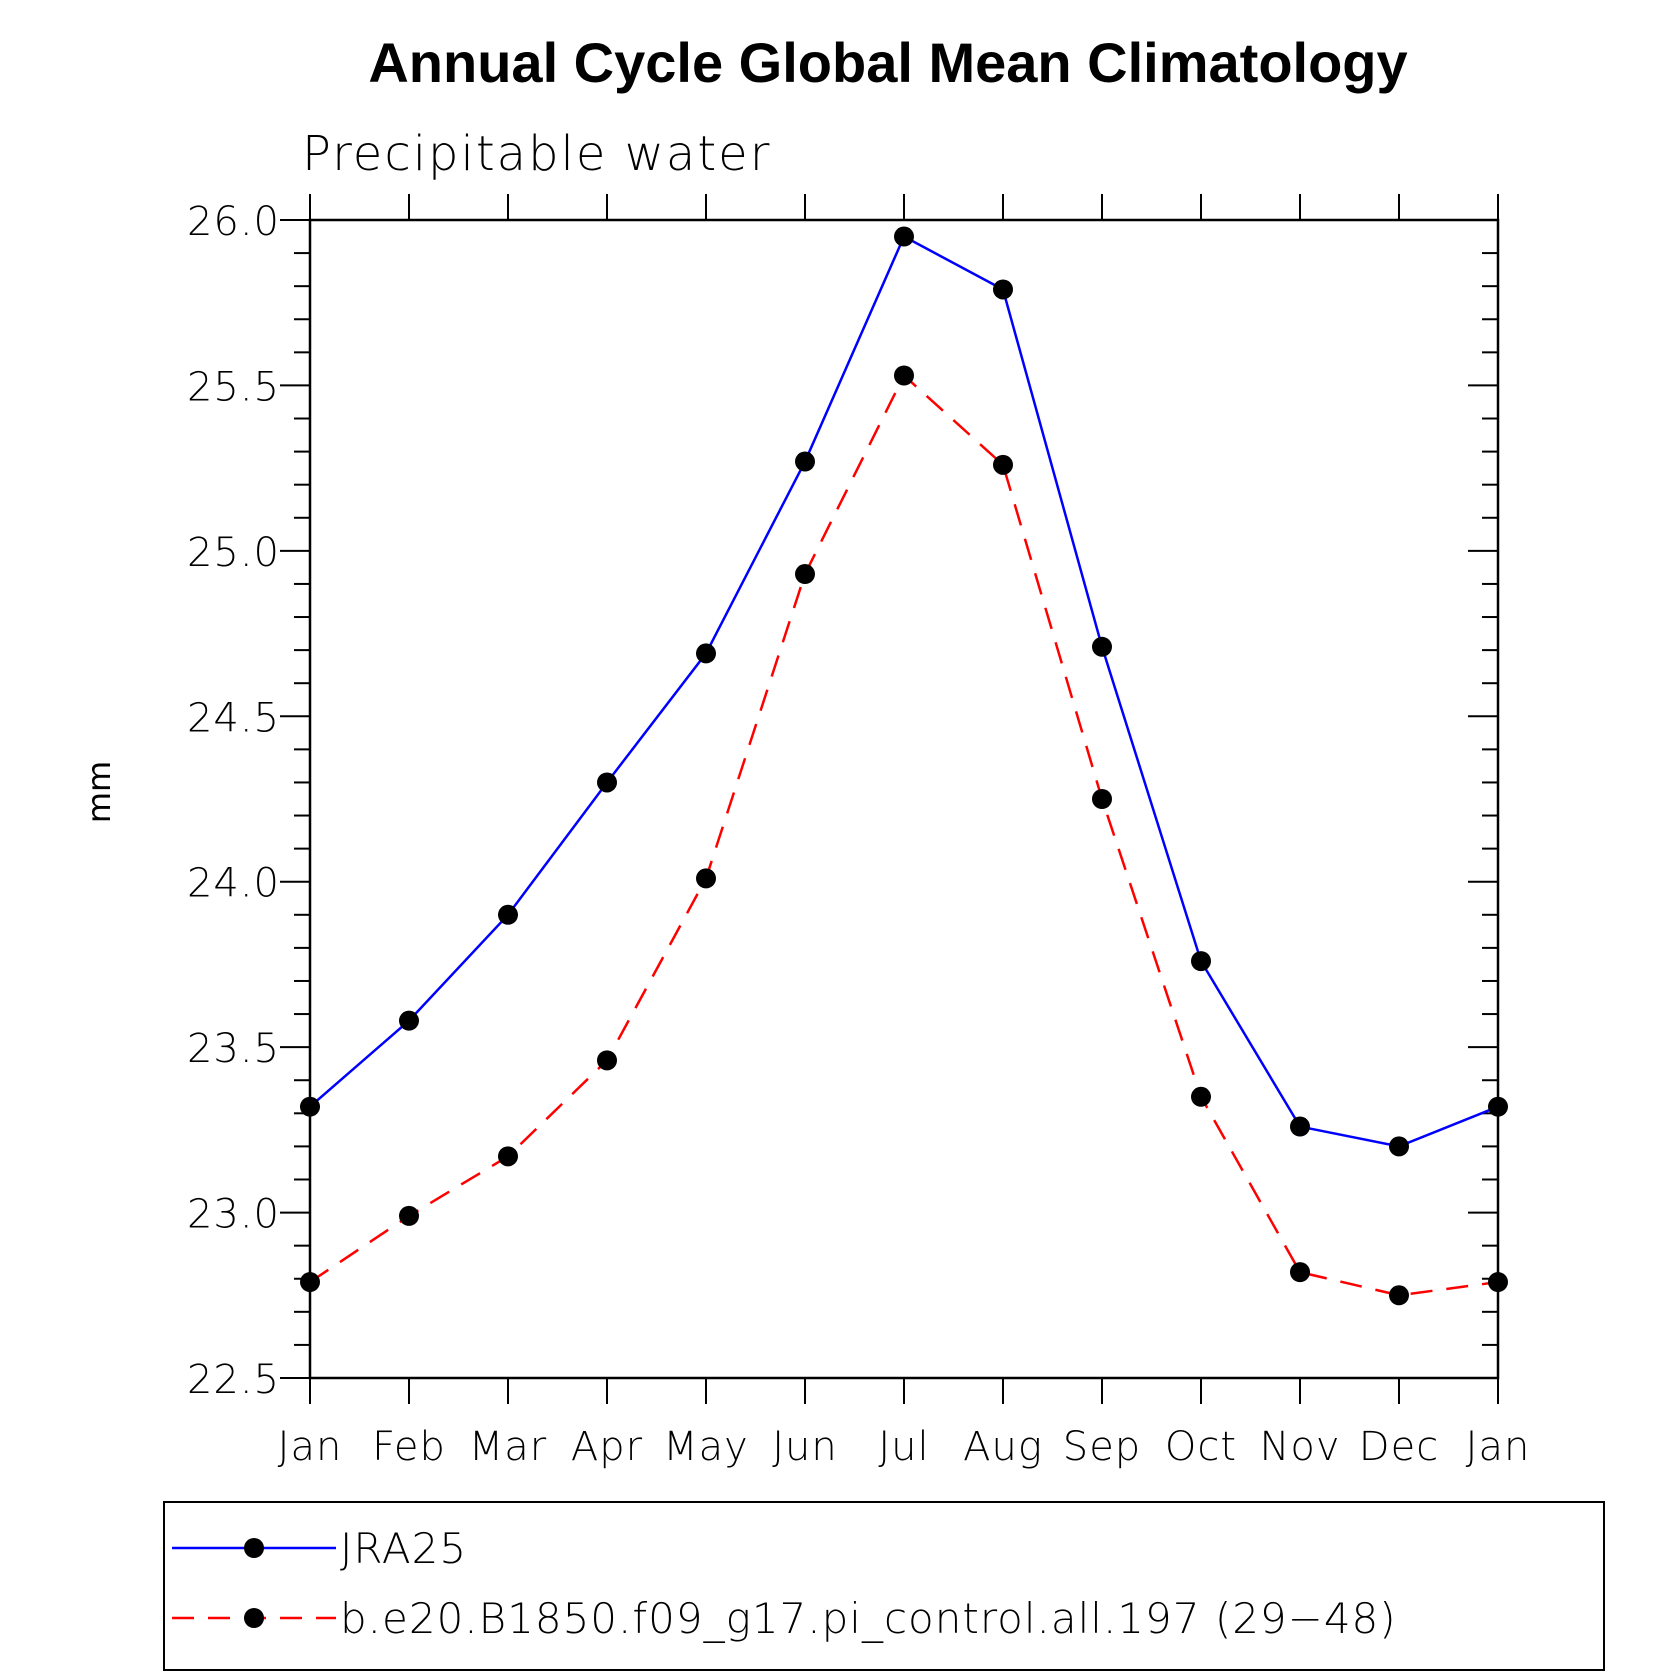 This screenshot has height=1680, width=1680. Describe the element at coordinates (706, 1447) in the screenshot. I see `x-tick-label: May` at that location.